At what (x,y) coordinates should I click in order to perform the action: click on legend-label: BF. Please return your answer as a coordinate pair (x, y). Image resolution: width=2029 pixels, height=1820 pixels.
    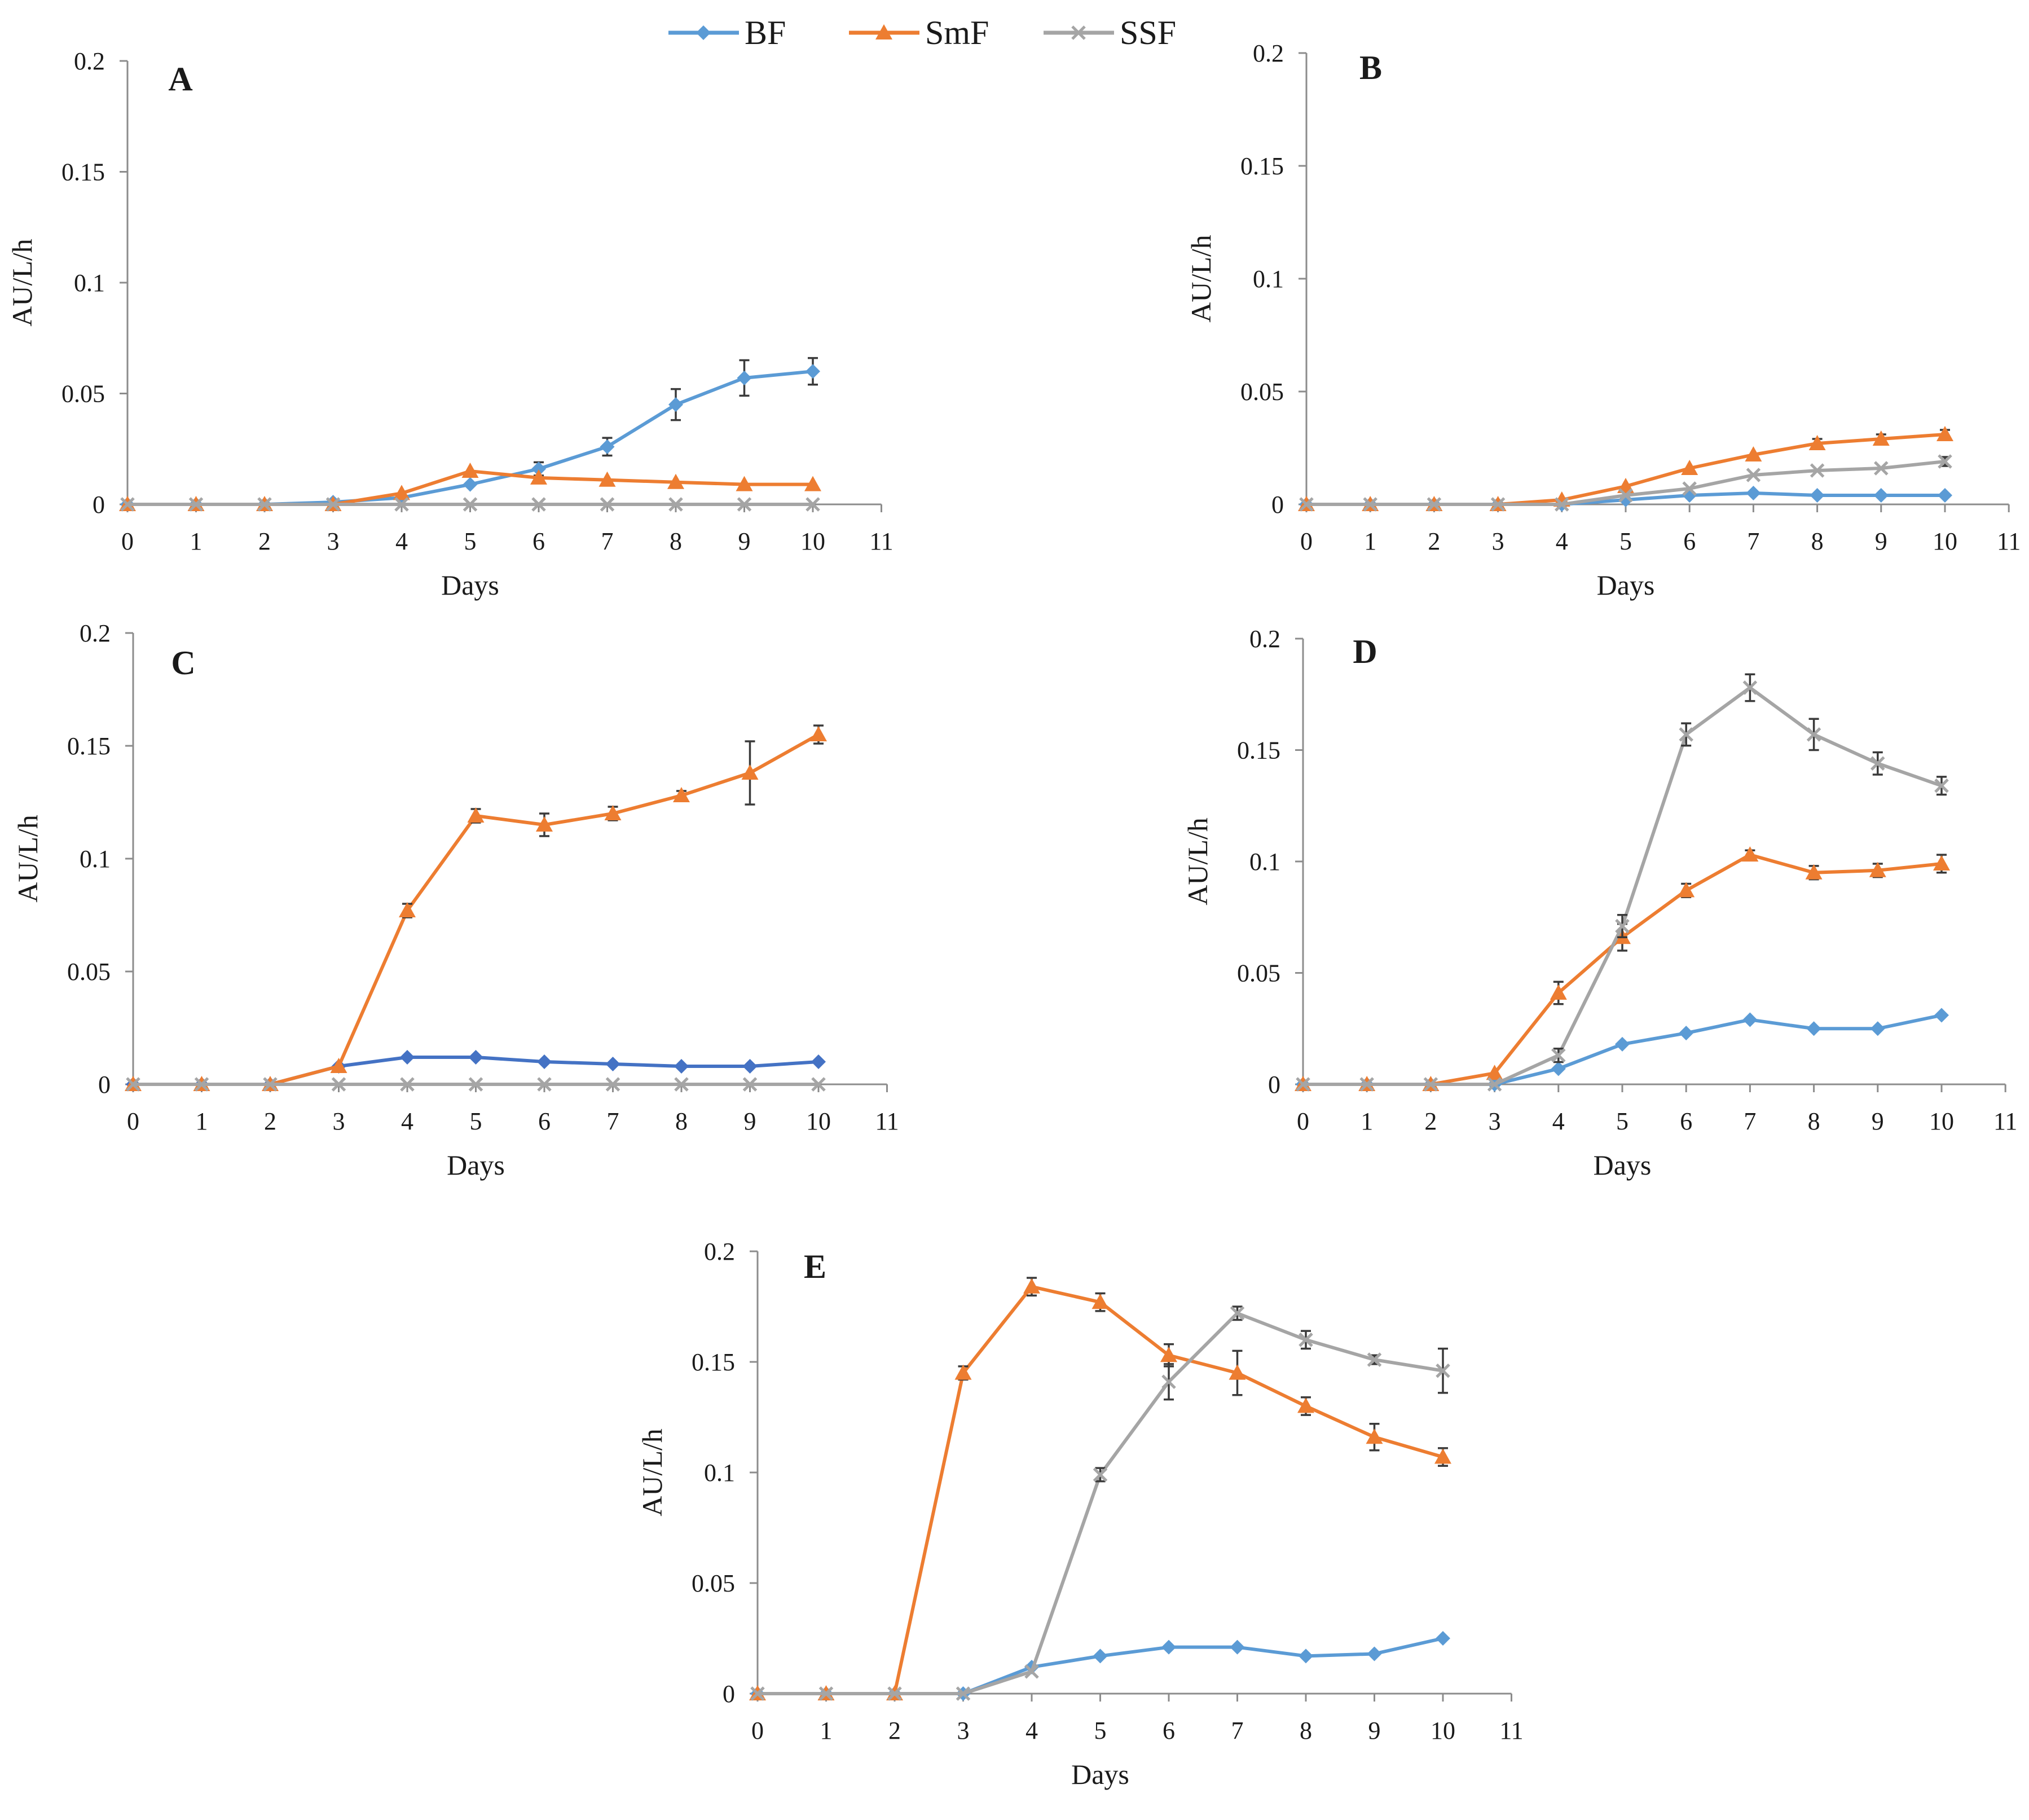
    Looking at the image, I should click on (765, 32).